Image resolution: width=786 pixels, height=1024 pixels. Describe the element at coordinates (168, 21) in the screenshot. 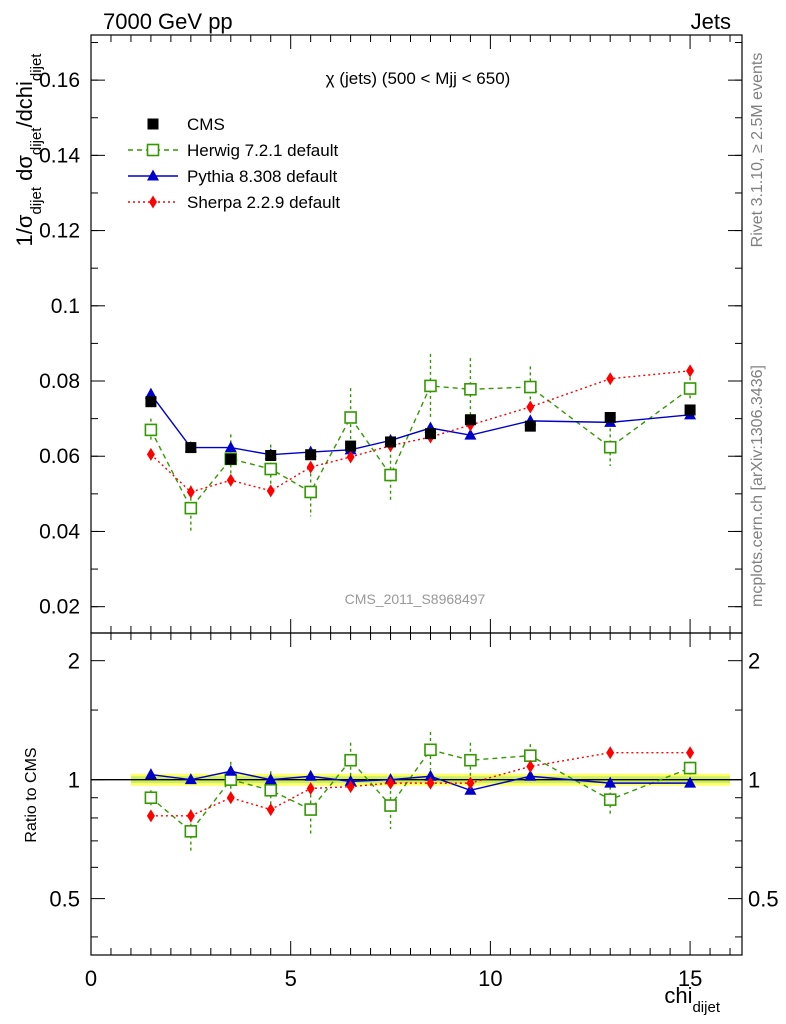

I see `header-energy-label: 7000 GeV pp` at that location.